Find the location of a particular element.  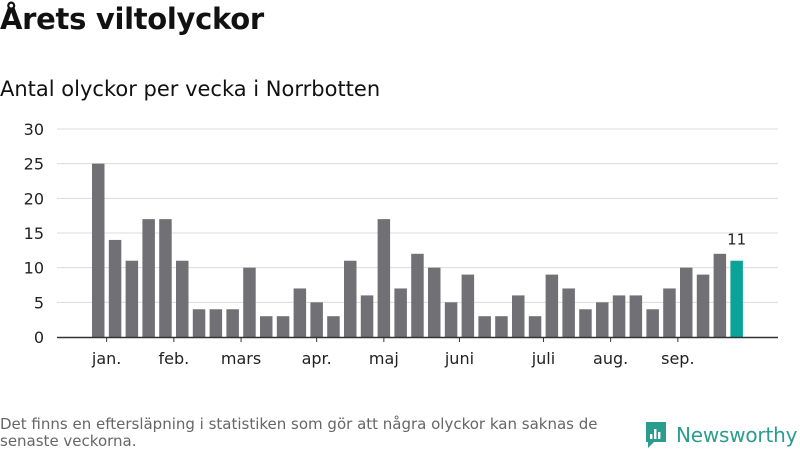

chart-subtitle: Antal olyckor per vecka i Norrbotten is located at coordinates (190, 89).